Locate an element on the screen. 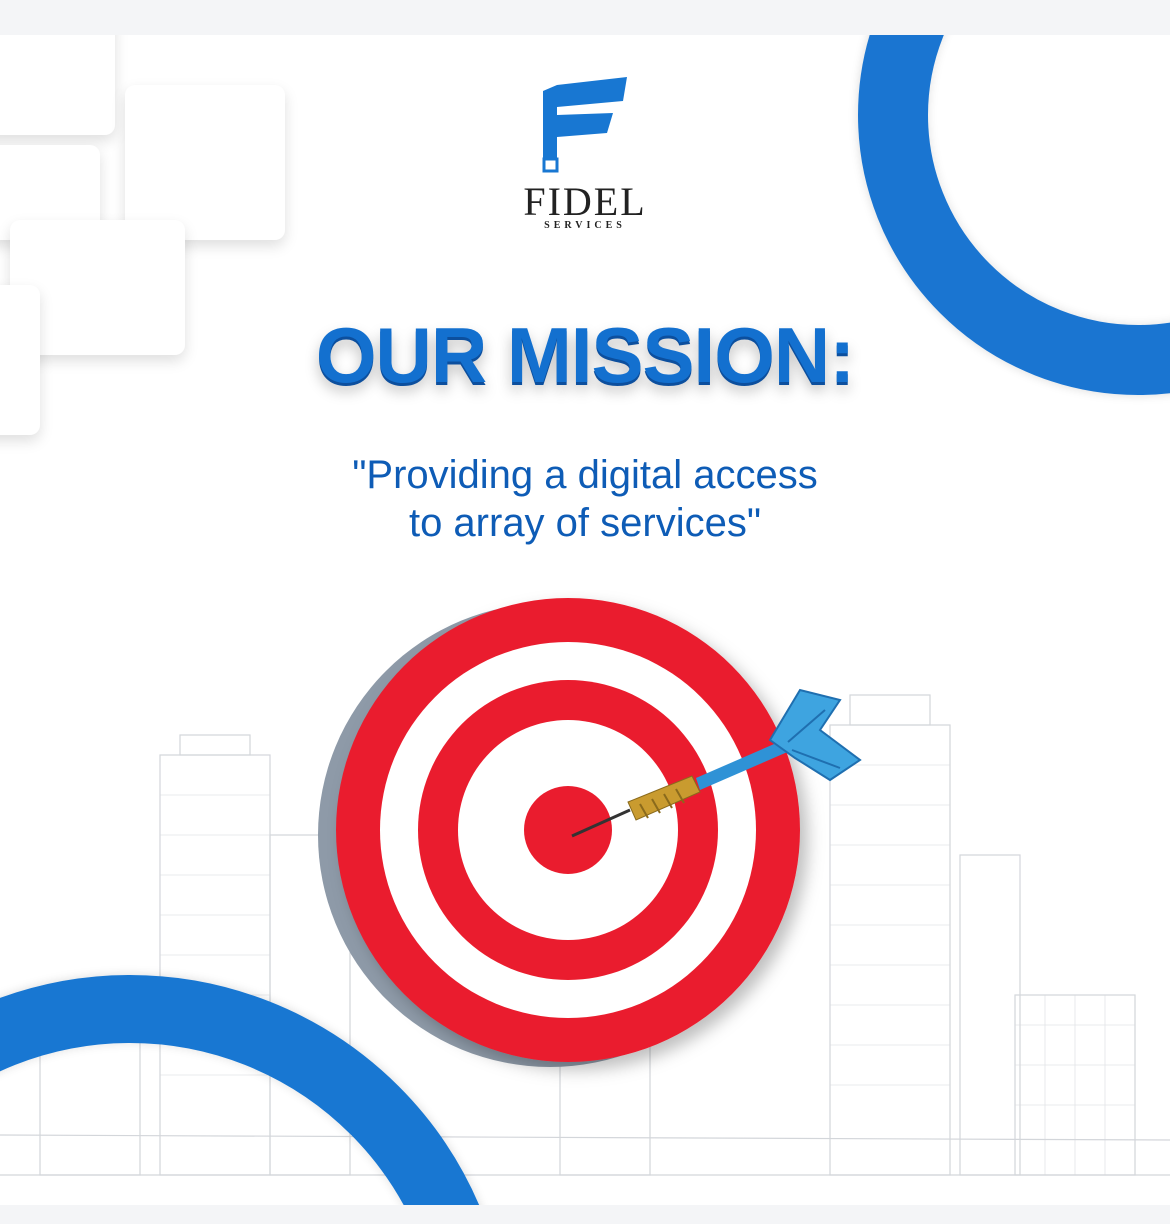 This screenshot has height=1224, width=1170. dart-icon is located at coordinates (716, 763).